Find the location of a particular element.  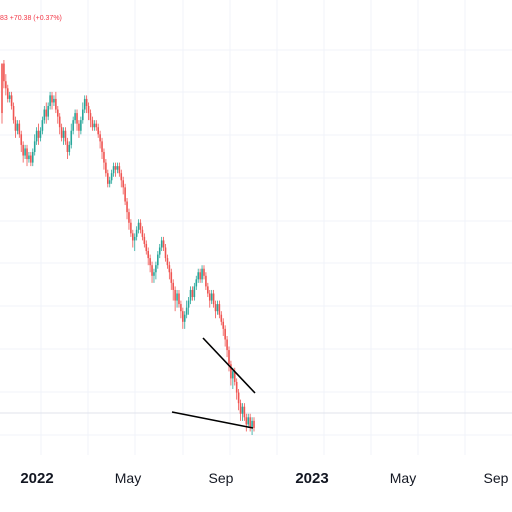

time-axis: 2022 May Sep 2023 May Sep is located at coordinates (256, 484).